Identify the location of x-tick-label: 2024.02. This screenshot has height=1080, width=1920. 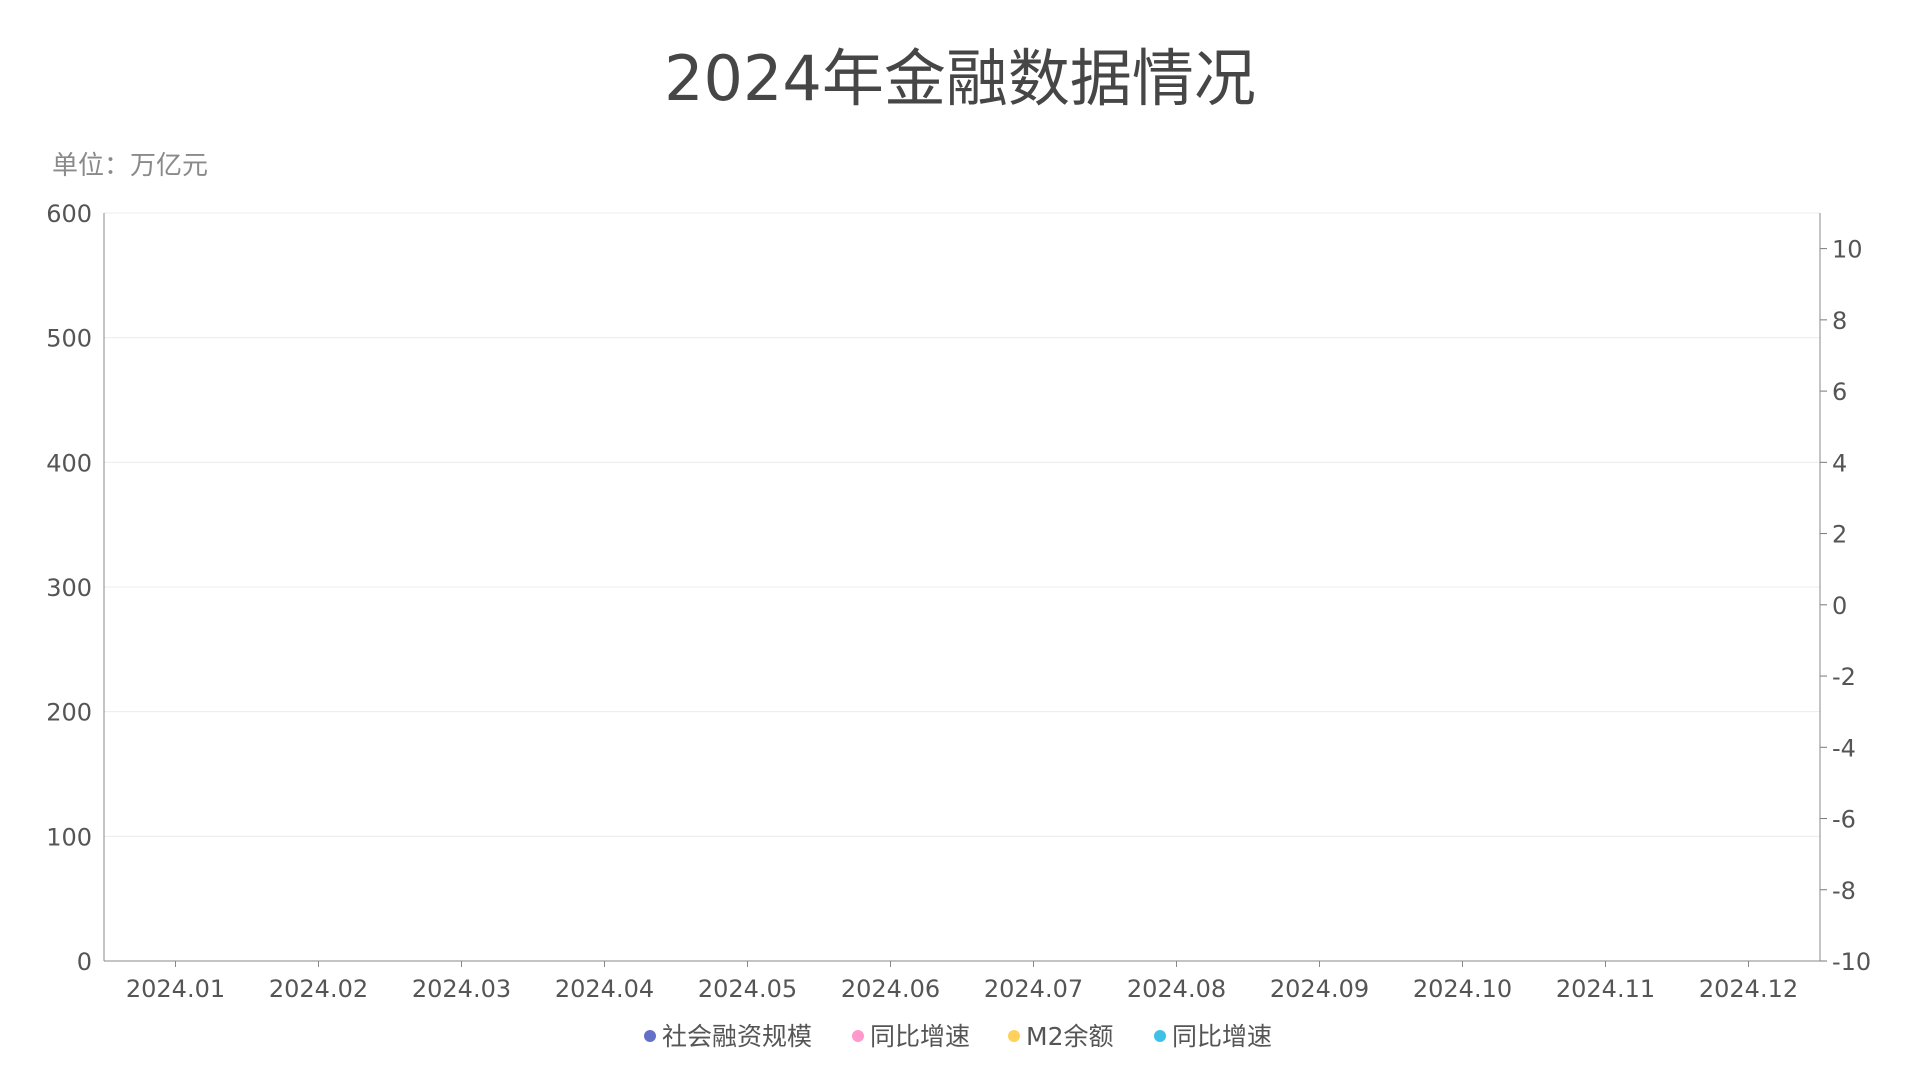
(318, 989).